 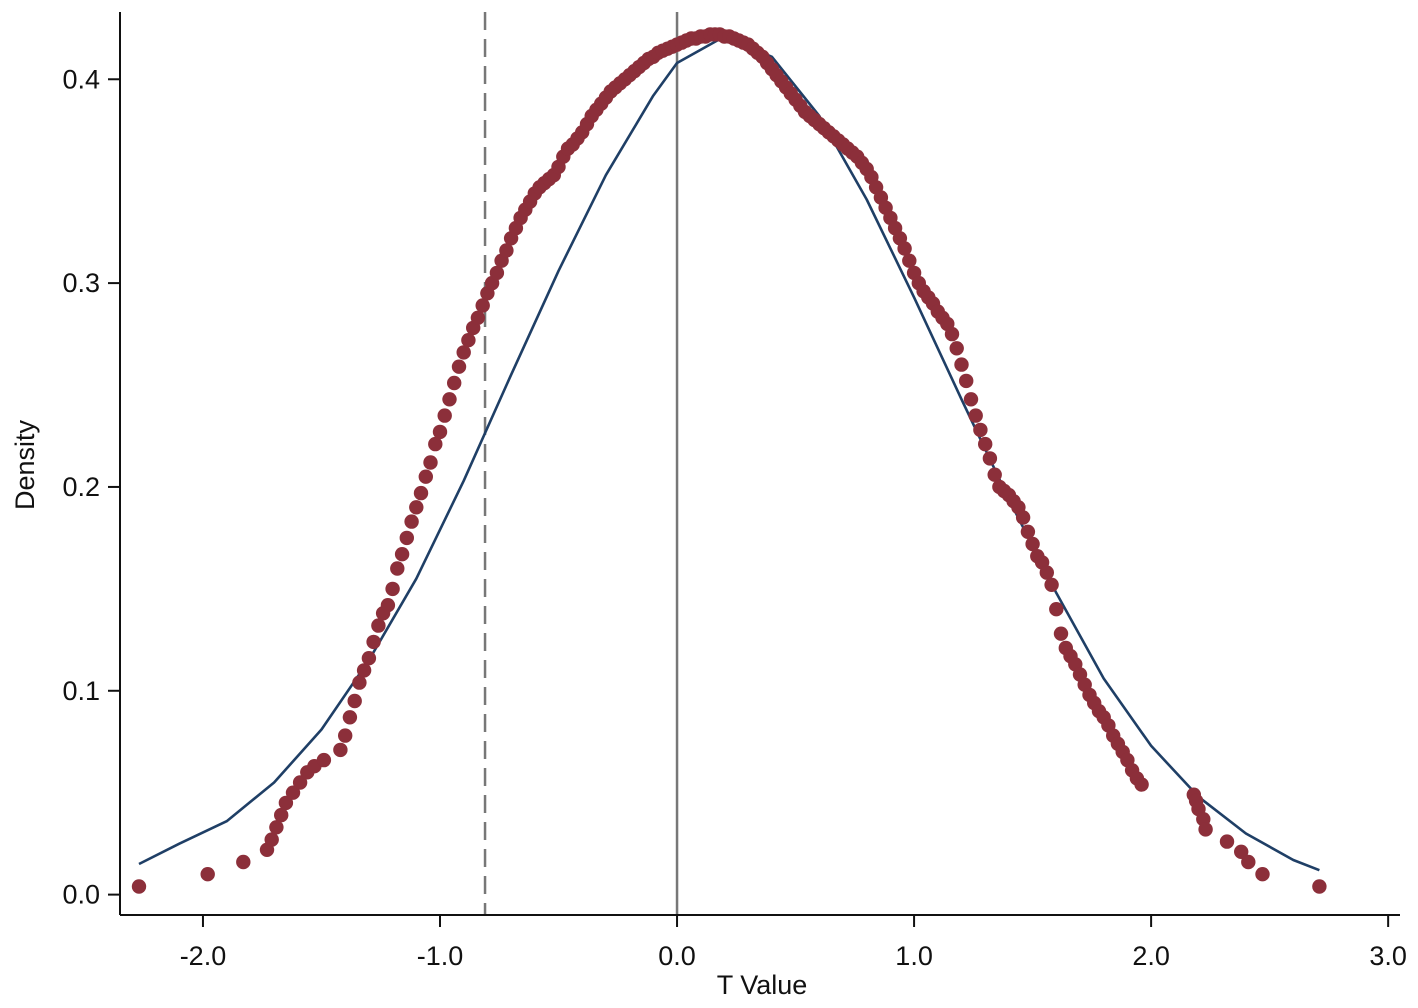 What do you see at coordinates (581, 463) in the screenshot?
I see `reference-lines` at bounding box center [581, 463].